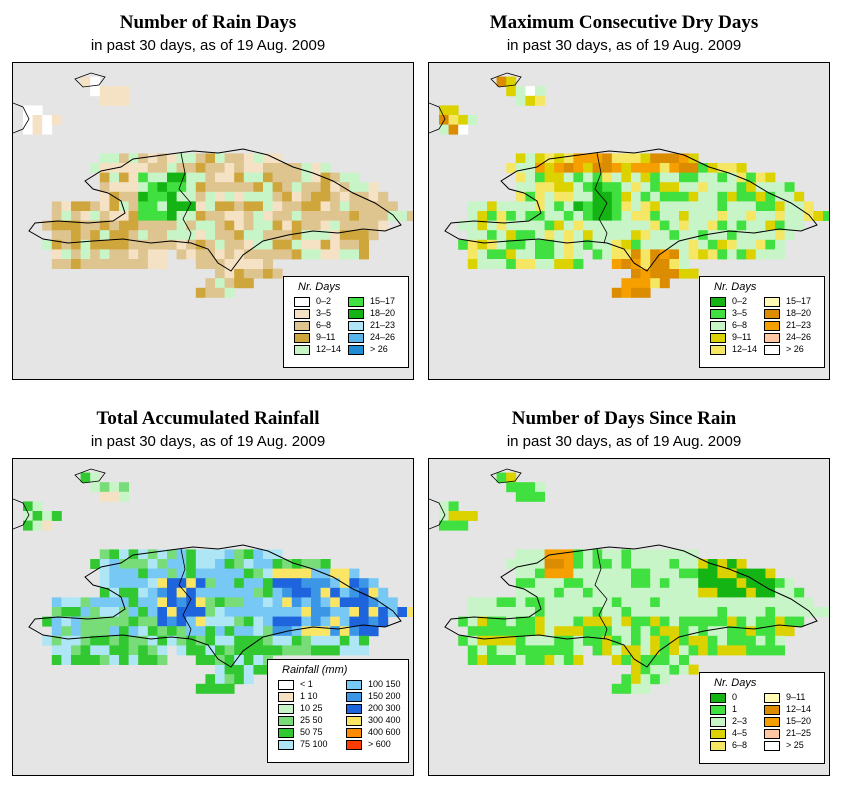 The image size is (853, 793). Describe the element at coordinates (311, 720) in the screenshot. I see `legend-label: 25 50` at that location.